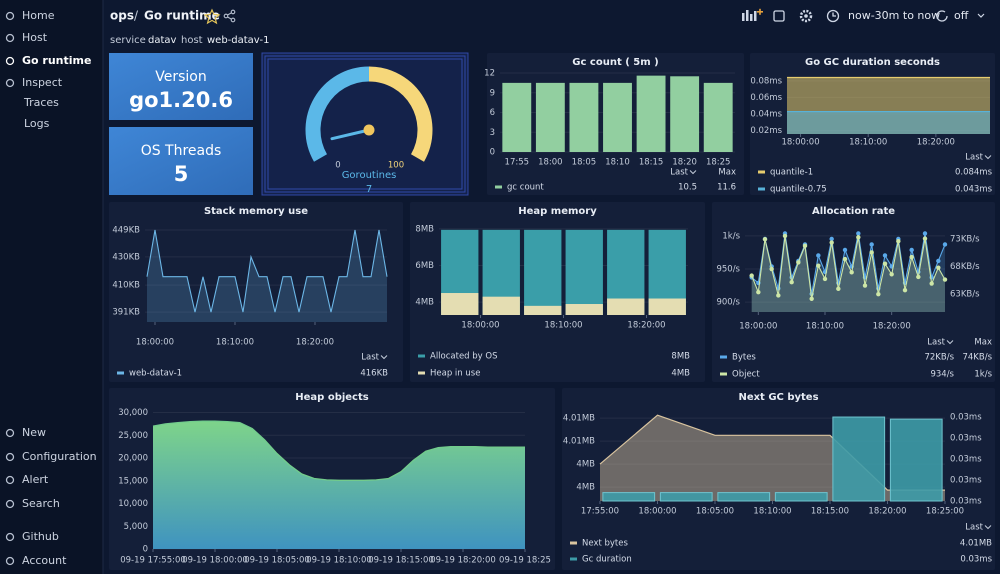  What do you see at coordinates (455, 374) in the screenshot?
I see `legend-label: Heap in use` at bounding box center [455, 374].